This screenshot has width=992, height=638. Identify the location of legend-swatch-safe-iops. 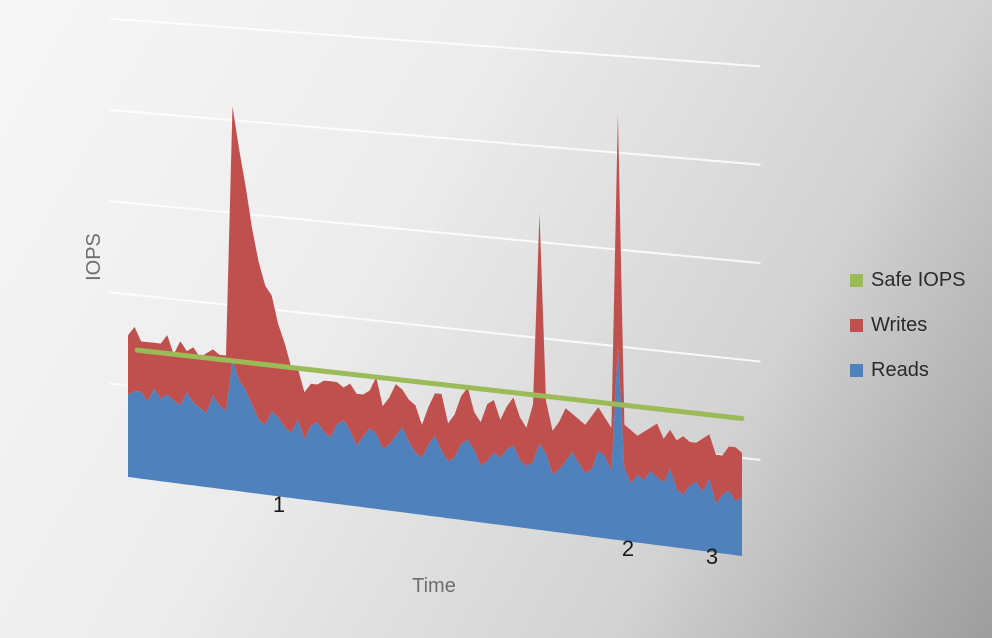
(856, 280).